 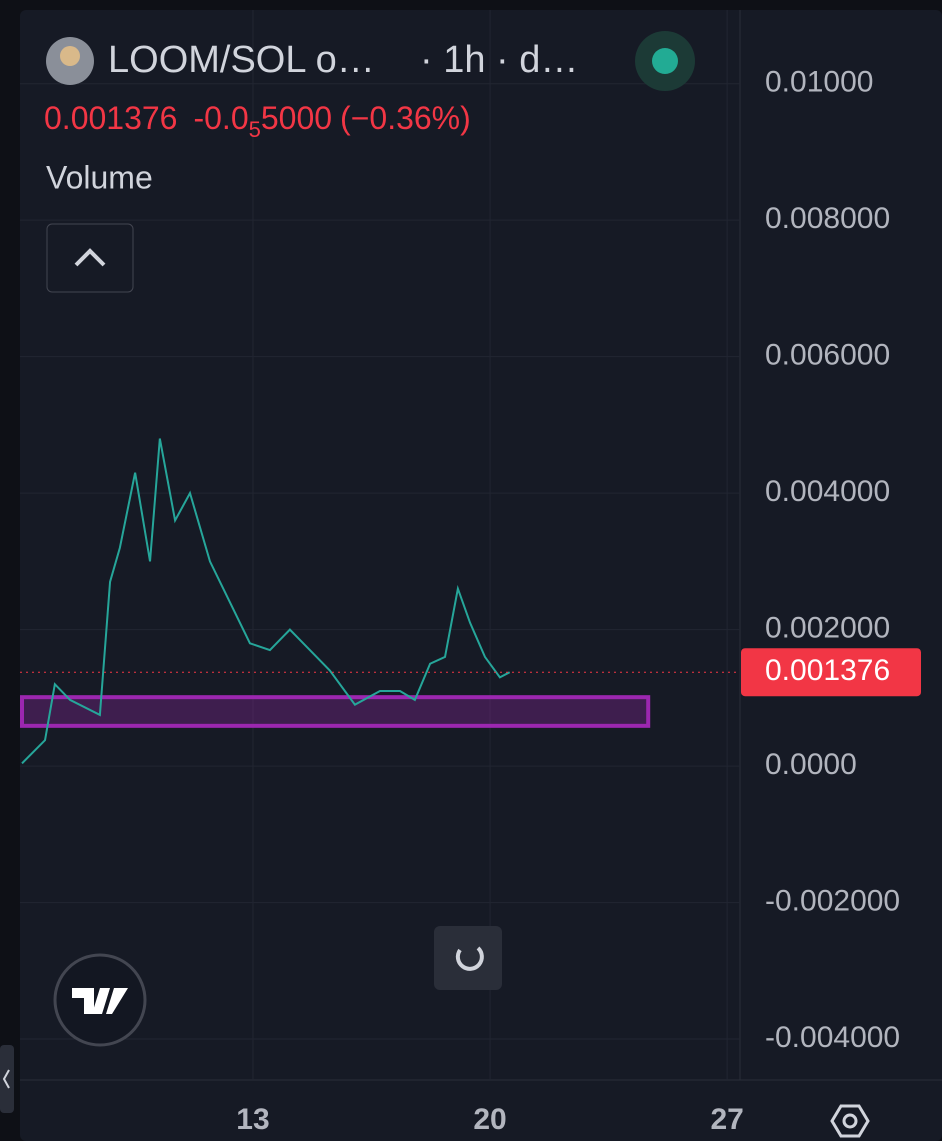 What do you see at coordinates (827, 218) in the screenshot?
I see `y-tick-label: 0.008000` at bounding box center [827, 218].